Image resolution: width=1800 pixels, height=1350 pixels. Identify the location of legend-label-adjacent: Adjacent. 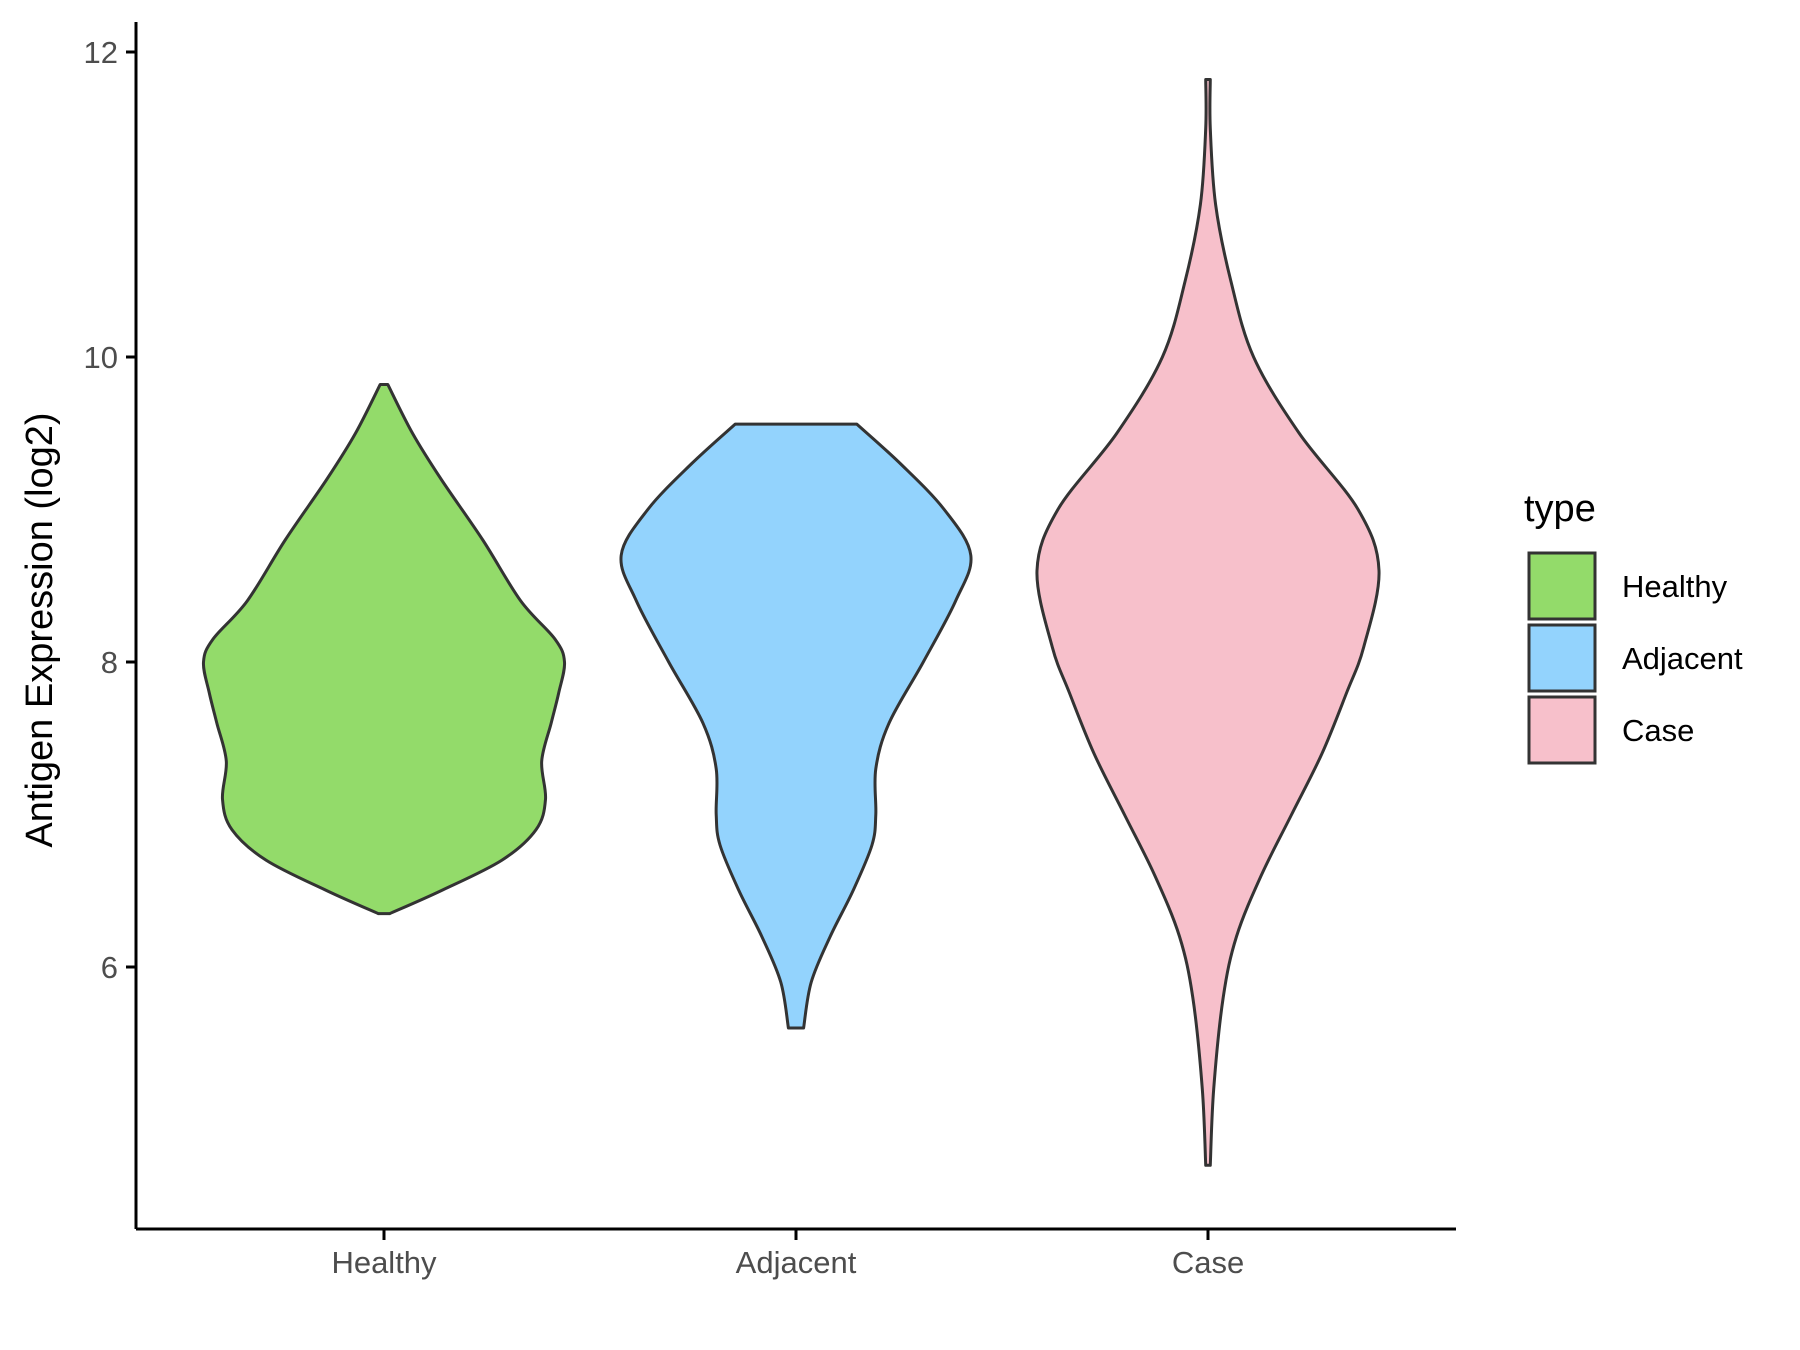
(1682, 658).